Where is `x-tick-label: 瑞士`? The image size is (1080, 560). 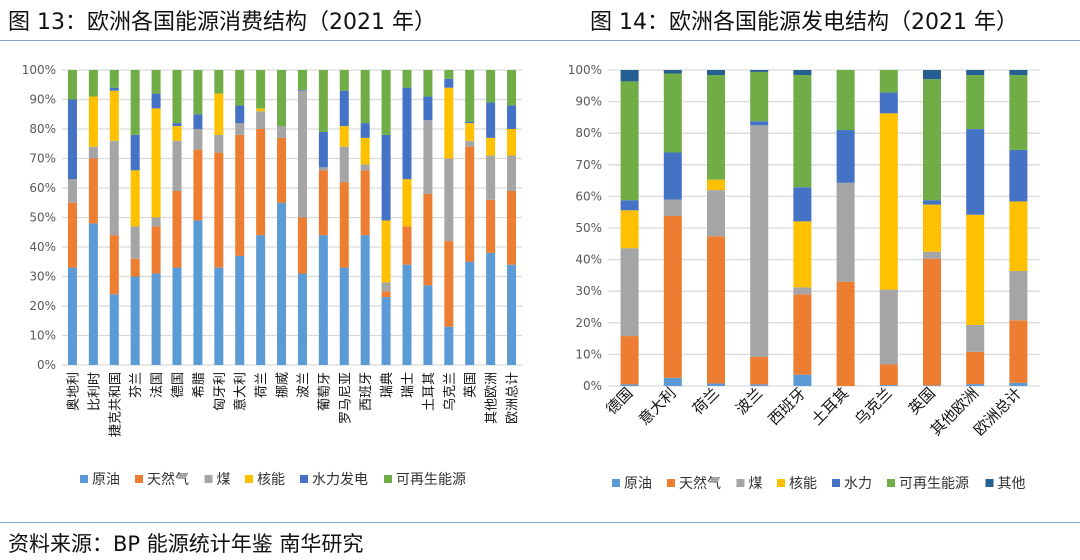
x-tick-label: 瑞士 is located at coordinates (408, 385).